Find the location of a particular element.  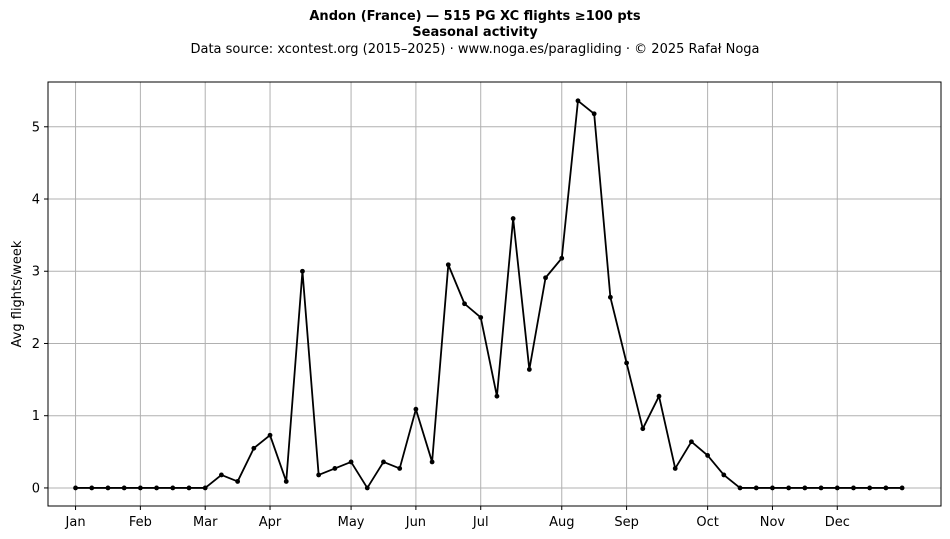

y-axis-label: Avg flights/week is located at coordinates (17, 293).